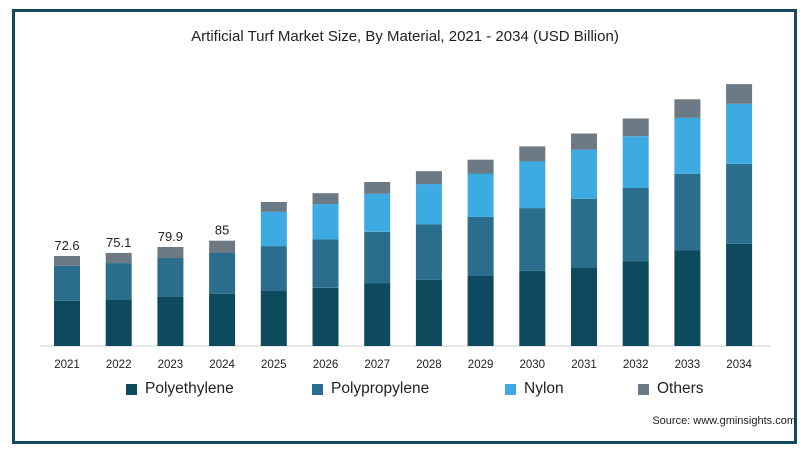 The height and width of the screenshot is (454, 810). What do you see at coordinates (119, 365) in the screenshot?
I see `x-tick-label-2022: 2022` at bounding box center [119, 365].